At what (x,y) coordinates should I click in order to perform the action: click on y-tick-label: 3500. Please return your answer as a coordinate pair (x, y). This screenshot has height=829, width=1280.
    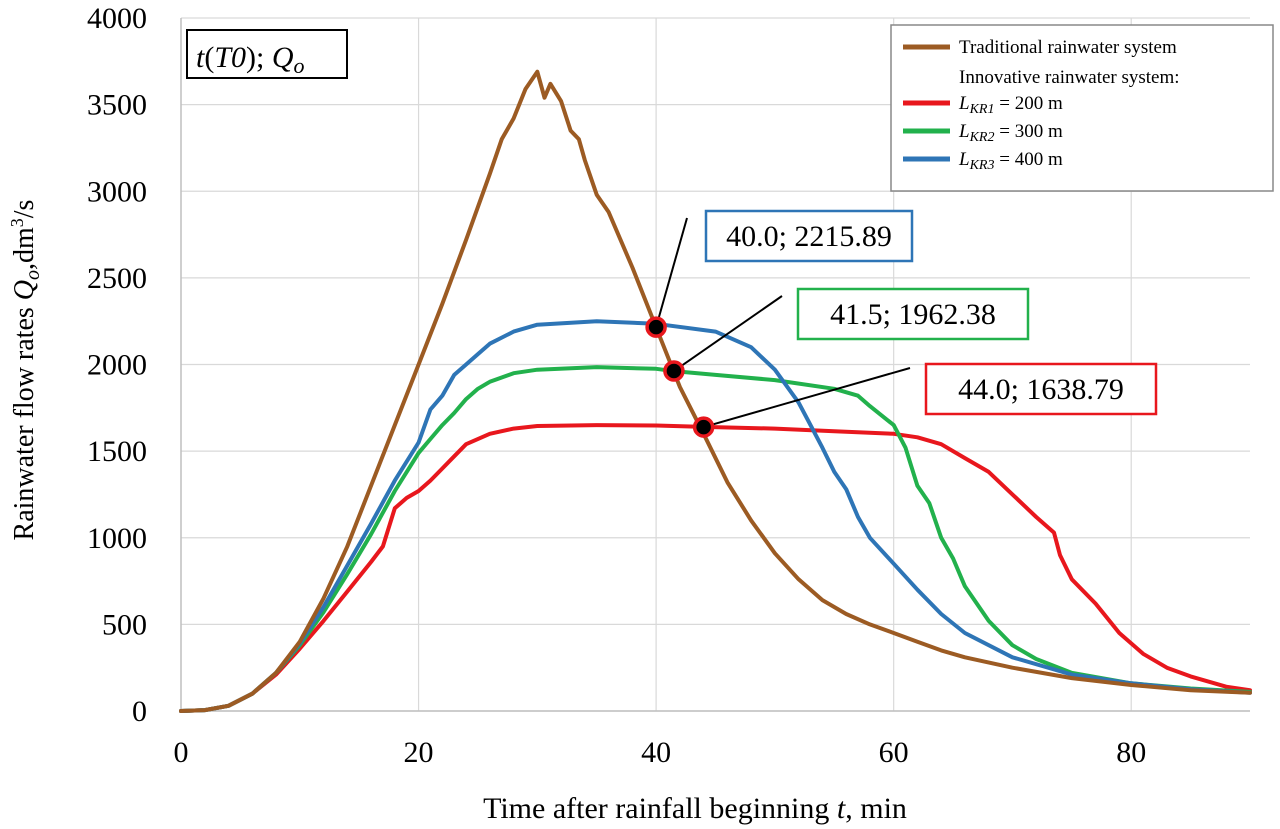
    Looking at the image, I should click on (117, 105).